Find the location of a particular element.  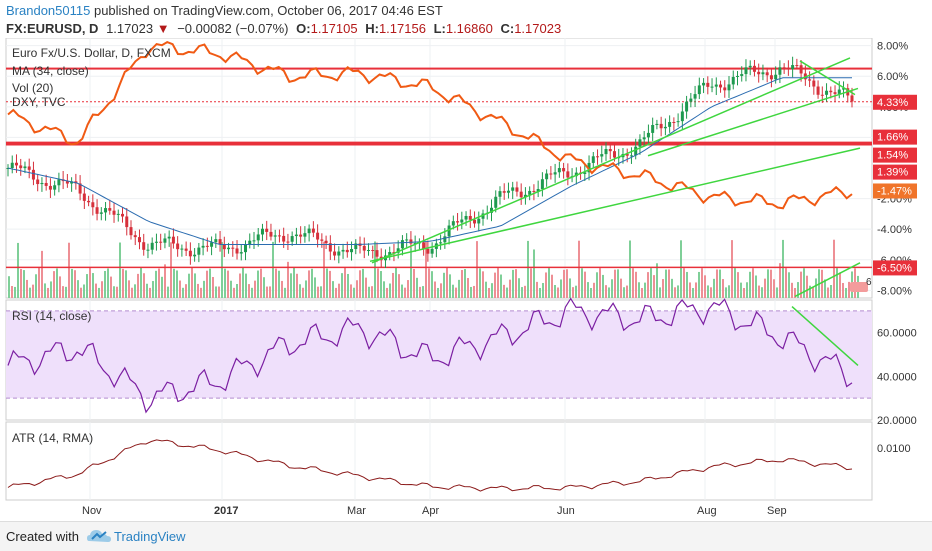

price-badge-label: 1.39% is located at coordinates (892, 173).